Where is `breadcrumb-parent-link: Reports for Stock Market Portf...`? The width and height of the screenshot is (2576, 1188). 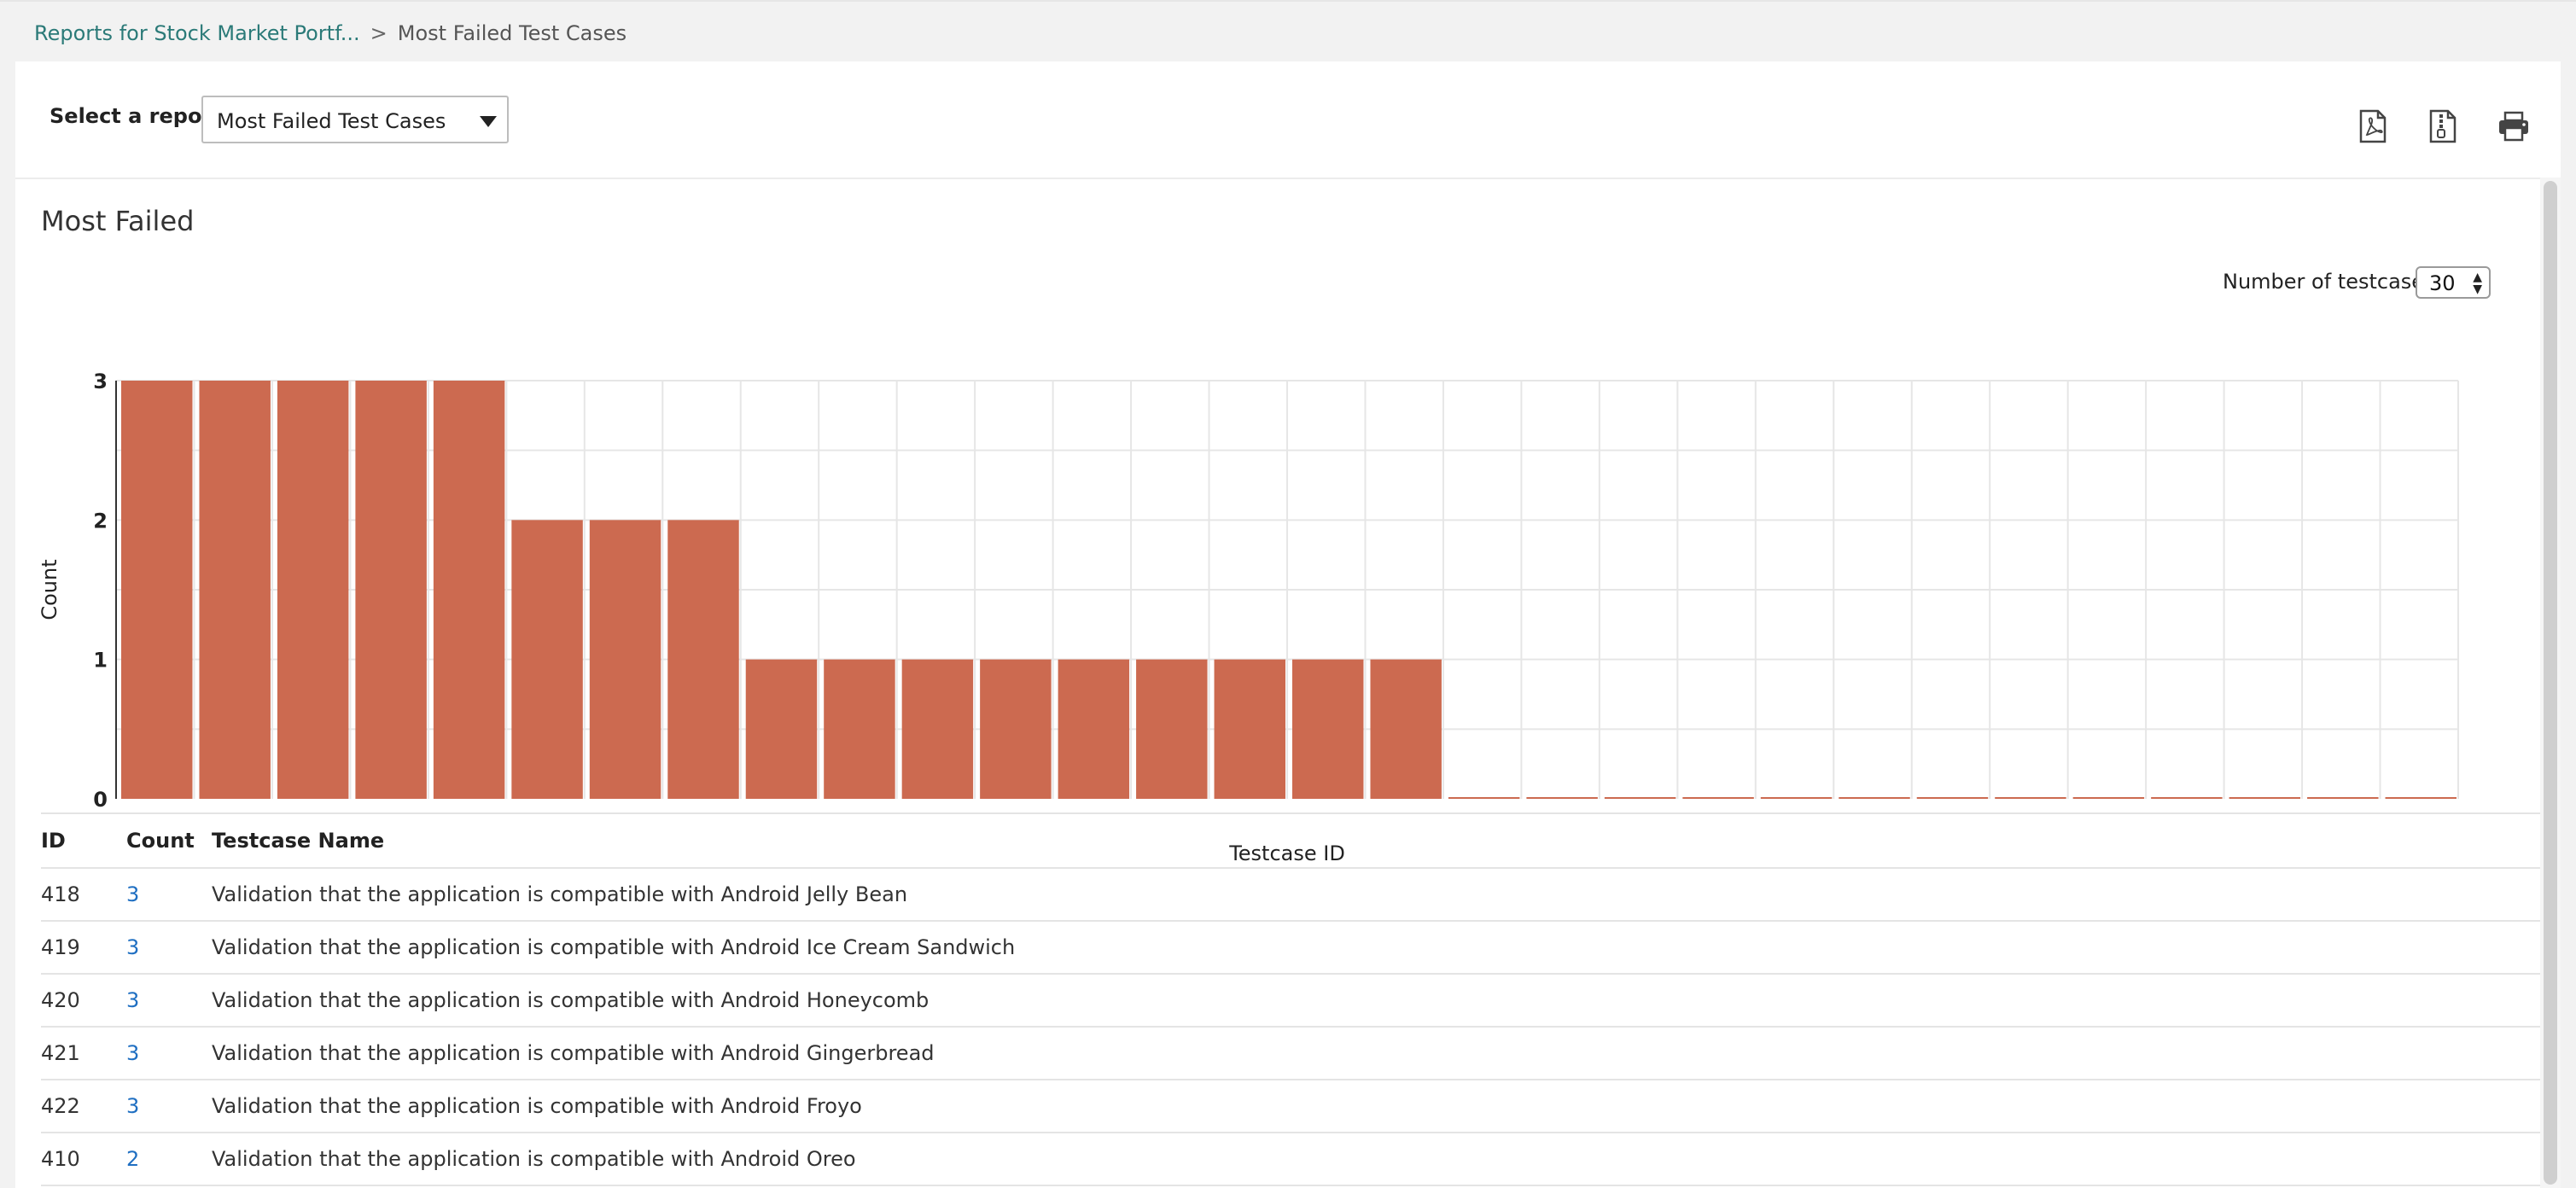
breadcrumb-parent-link: Reports for Stock Market Portf... is located at coordinates (197, 33).